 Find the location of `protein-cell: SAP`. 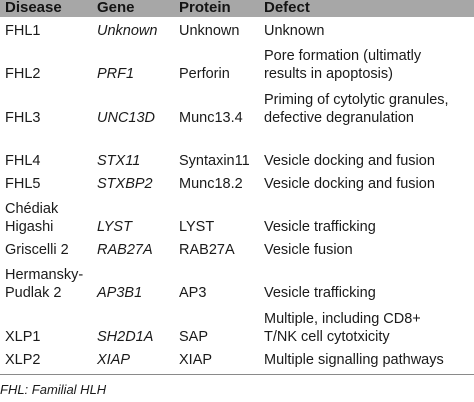

protein-cell: SAP is located at coordinates (194, 337).